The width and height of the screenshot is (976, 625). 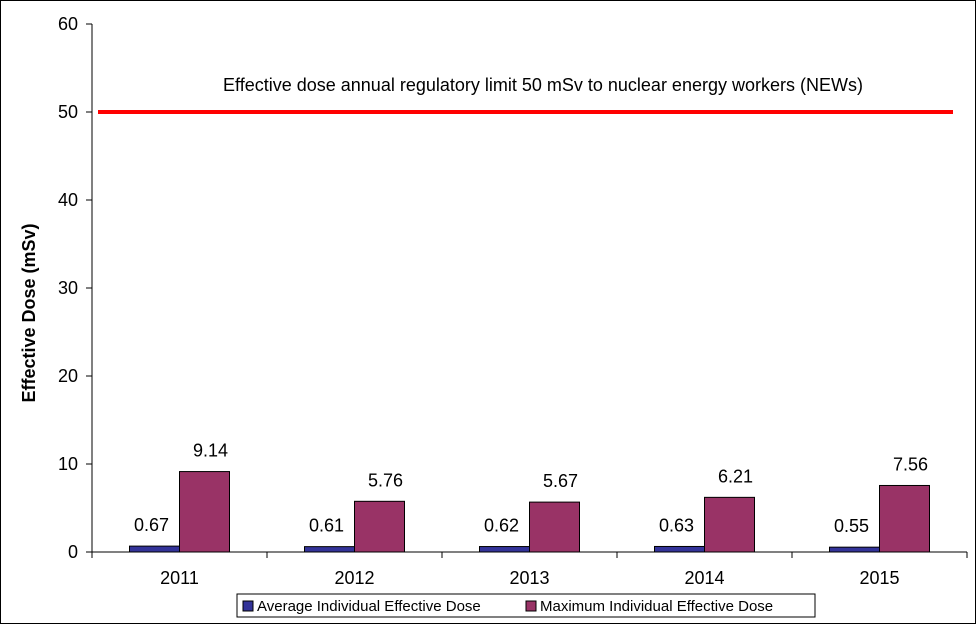 I want to click on y-axis-ticks: 0 10 20 30 40 50 60, so click(x=75, y=288).